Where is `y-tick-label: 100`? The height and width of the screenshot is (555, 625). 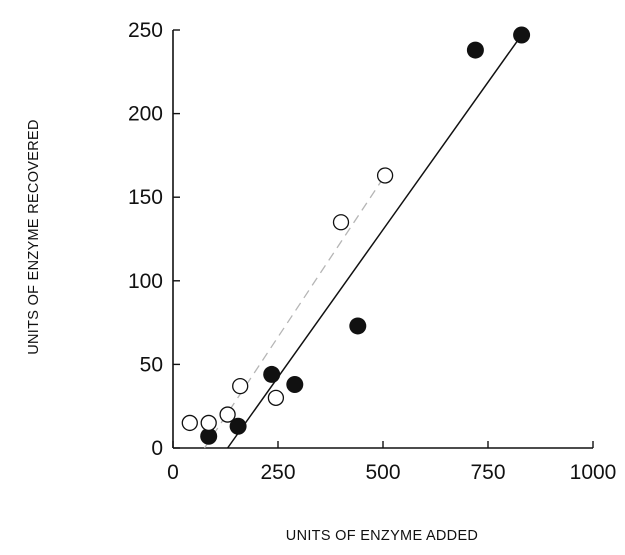
y-tick-label: 100 is located at coordinates (145, 281).